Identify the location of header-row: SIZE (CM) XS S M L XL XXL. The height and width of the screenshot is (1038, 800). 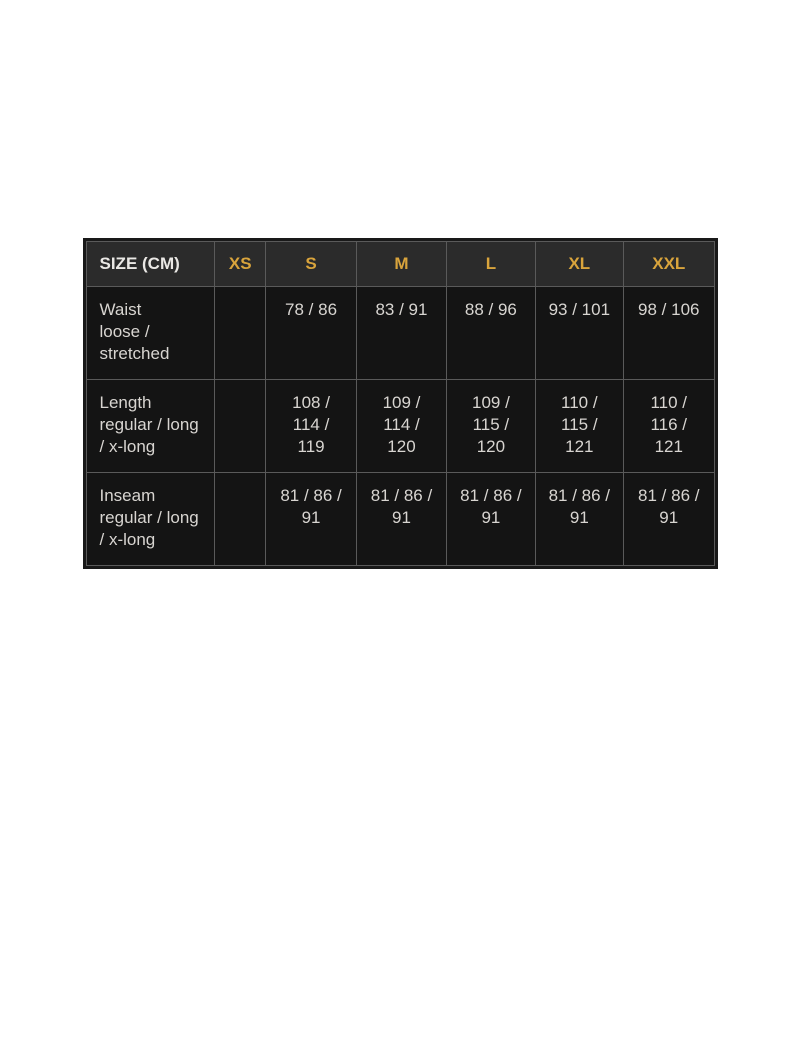
(400, 264).